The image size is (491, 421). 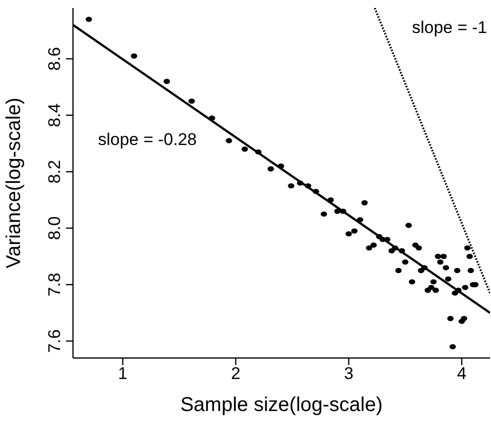 What do you see at coordinates (54, 228) in the screenshot?
I see `y-tick-label: 8.0` at bounding box center [54, 228].